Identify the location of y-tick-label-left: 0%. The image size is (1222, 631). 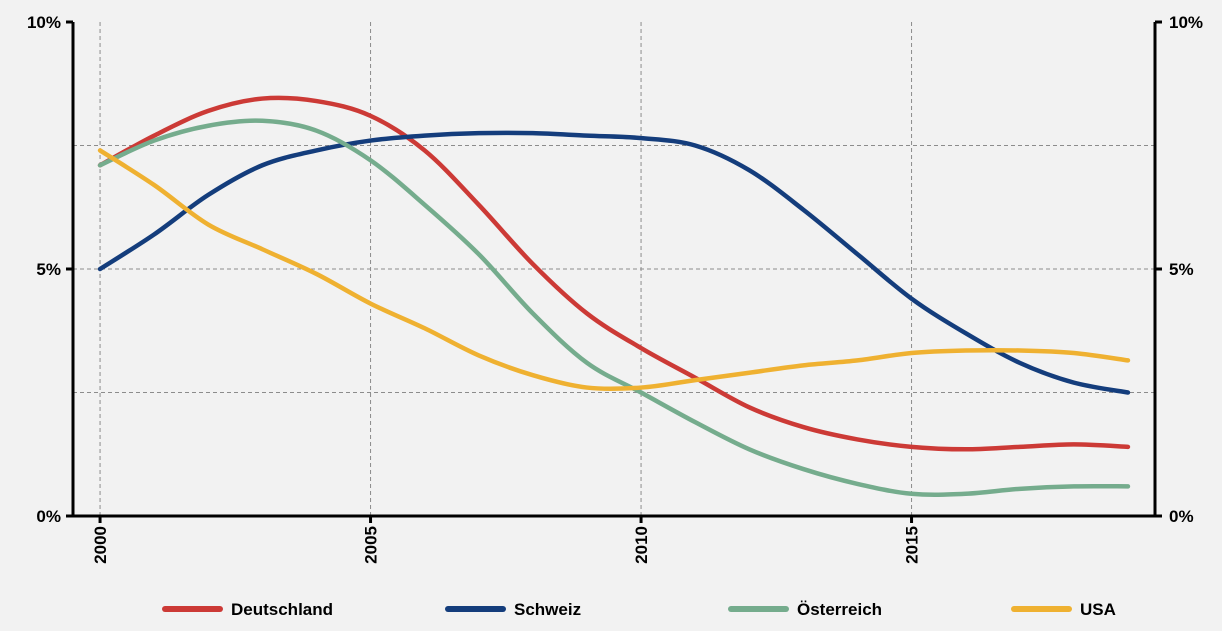
(48, 516).